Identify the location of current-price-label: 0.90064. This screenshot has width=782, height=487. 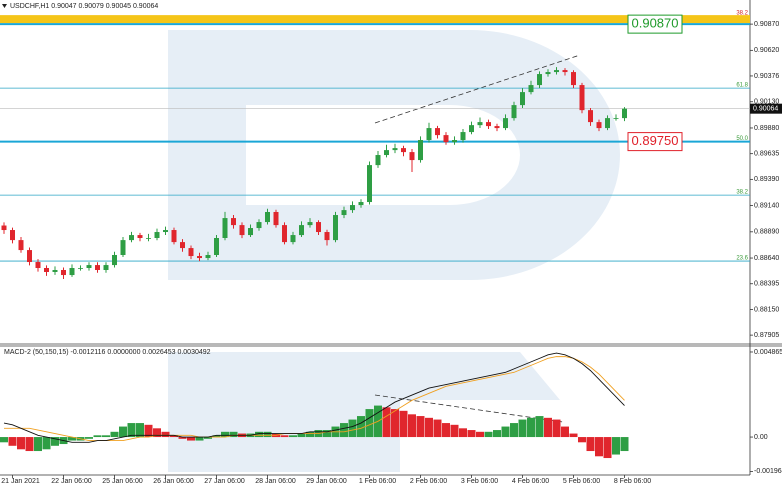
(765, 109).